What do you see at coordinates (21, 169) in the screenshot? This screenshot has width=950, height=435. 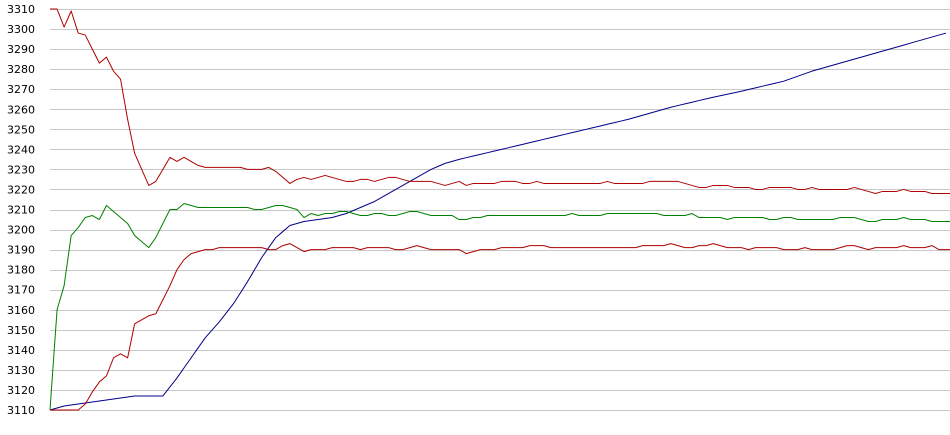 I see `y-tick-label: 3230` at bounding box center [21, 169].